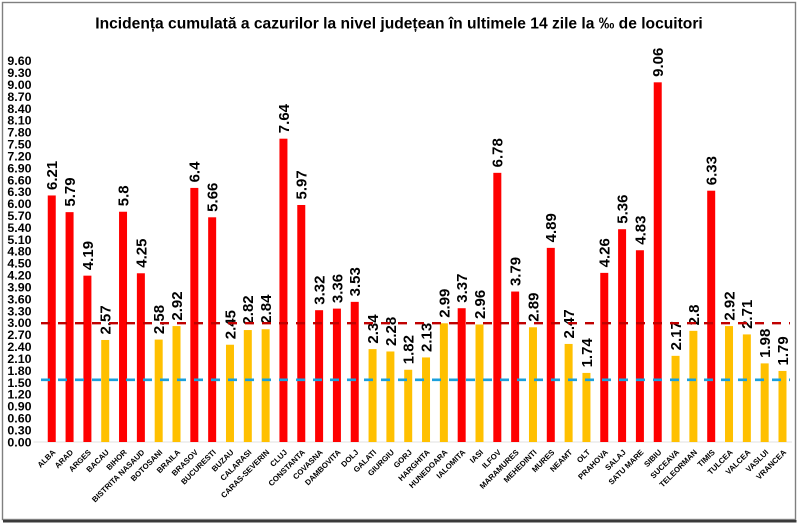  What do you see at coordinates (747, 314) in the screenshot?
I see `svg-text: 2.71` at bounding box center [747, 314].